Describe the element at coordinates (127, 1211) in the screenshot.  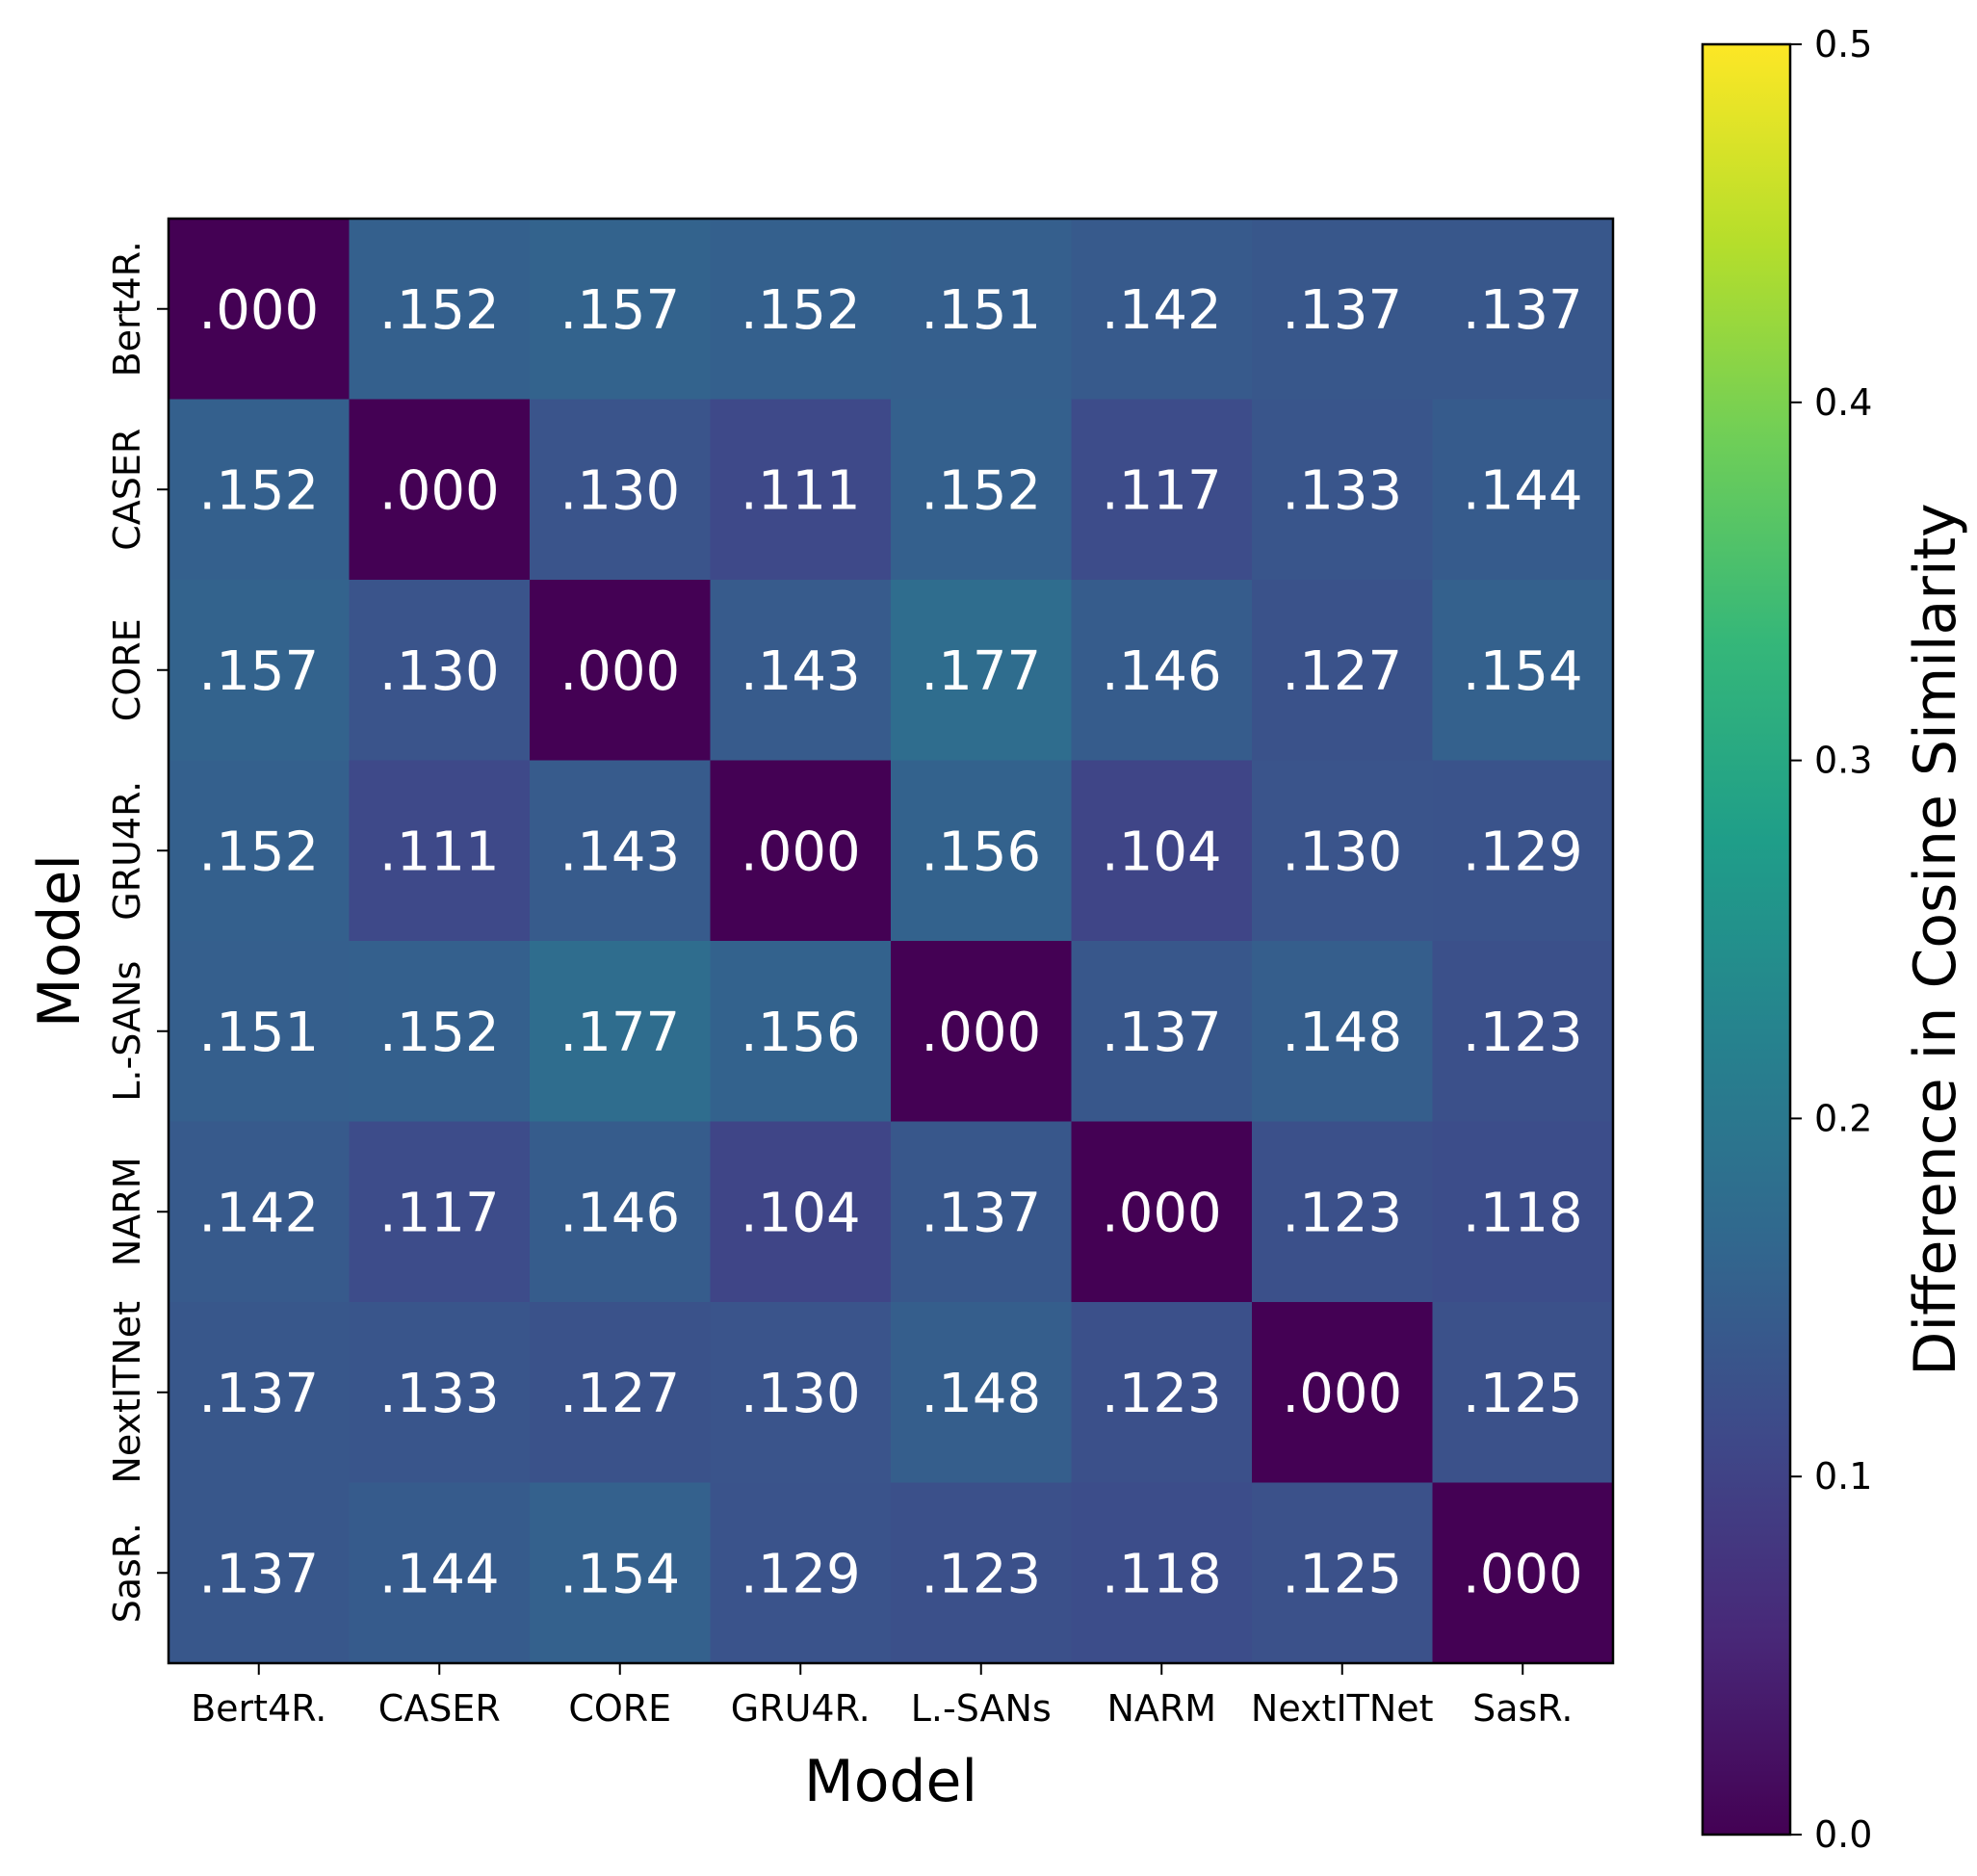
I see `y-tick-label: NARM` at that location.